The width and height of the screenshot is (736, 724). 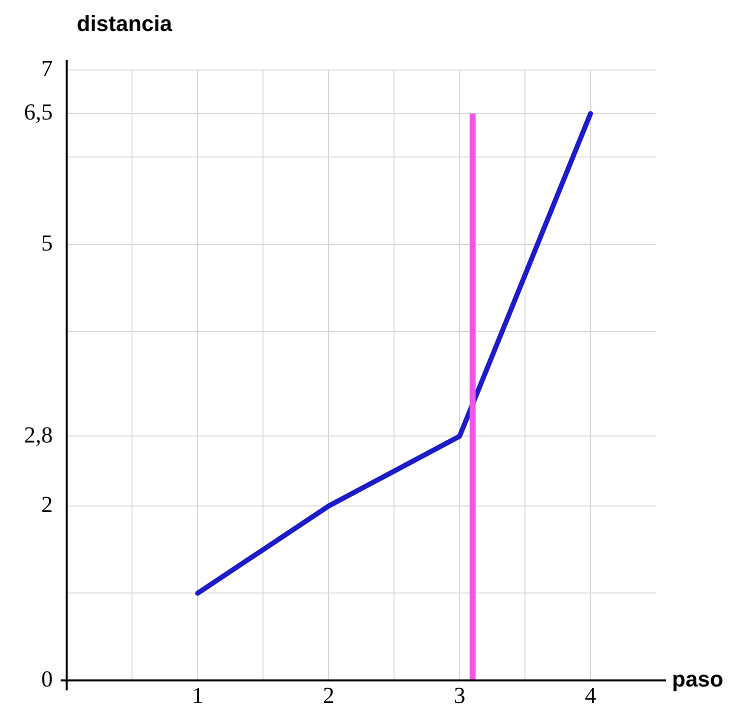 What do you see at coordinates (590, 695) in the screenshot?
I see `x-tick-label: 4` at bounding box center [590, 695].